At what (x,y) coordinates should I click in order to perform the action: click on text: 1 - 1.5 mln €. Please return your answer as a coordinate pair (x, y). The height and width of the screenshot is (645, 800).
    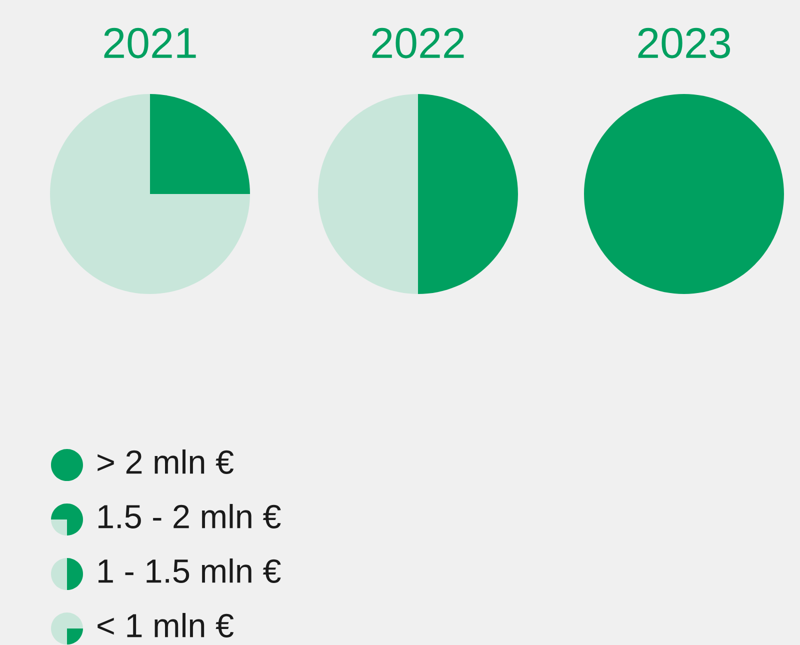
    Looking at the image, I should click on (189, 570).